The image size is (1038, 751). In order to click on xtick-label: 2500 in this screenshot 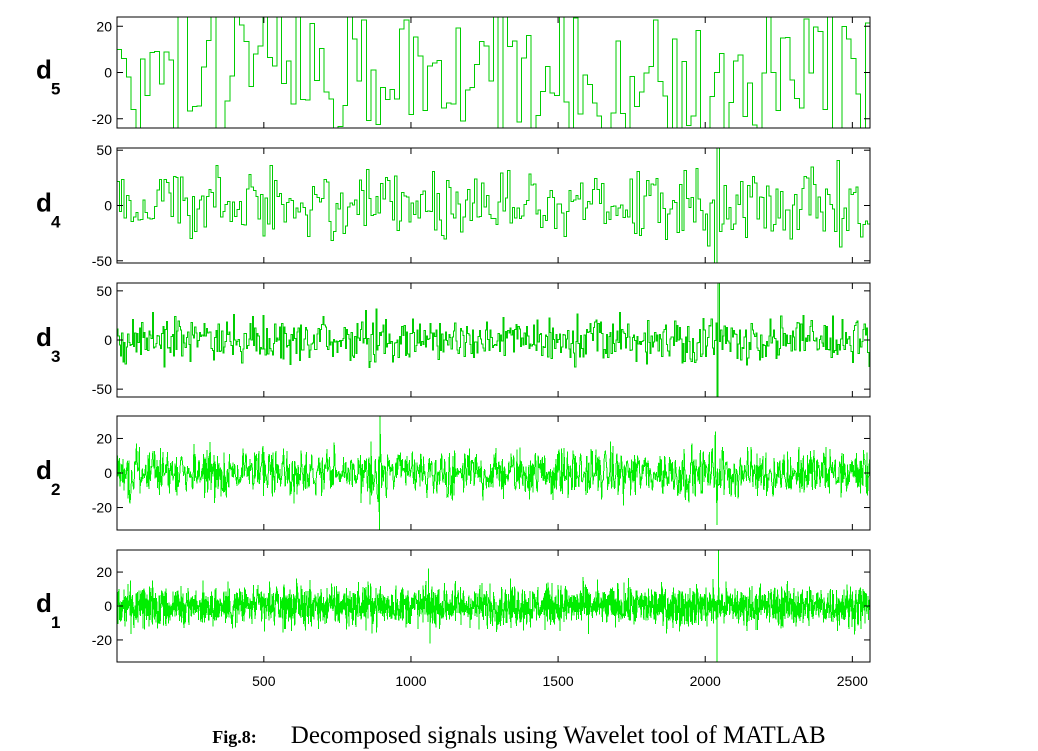, I will do `click(852, 681)`.